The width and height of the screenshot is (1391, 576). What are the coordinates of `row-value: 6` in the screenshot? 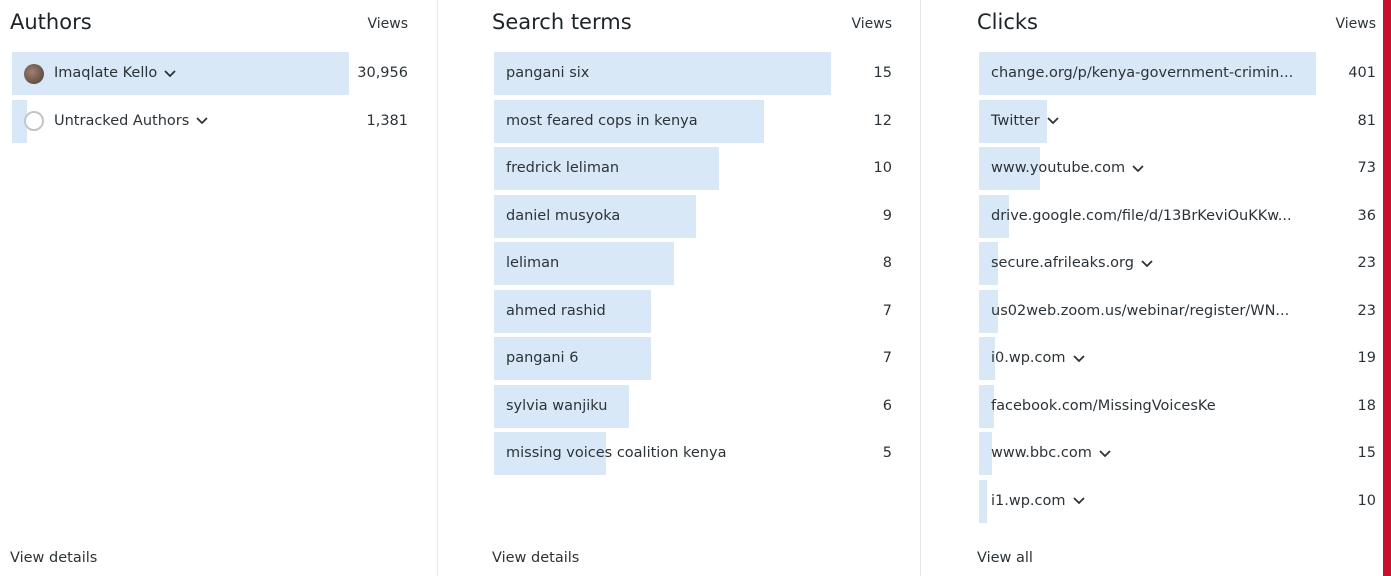 It's located at (887, 405).